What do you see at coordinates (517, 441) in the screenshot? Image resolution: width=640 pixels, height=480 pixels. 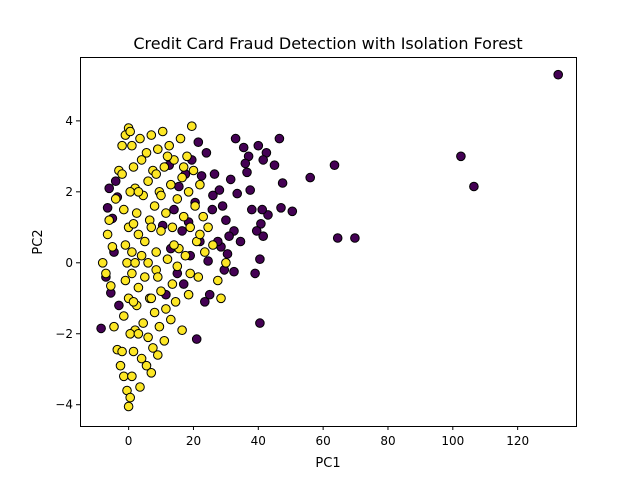 I see `x-tick-label: 120` at bounding box center [517, 441].